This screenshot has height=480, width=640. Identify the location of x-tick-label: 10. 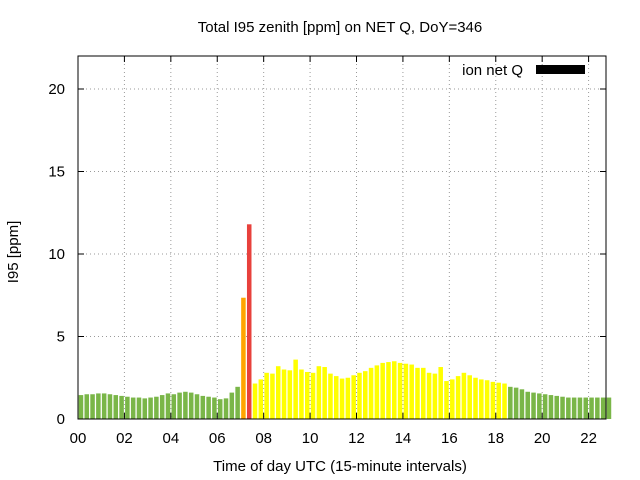
(310, 438).